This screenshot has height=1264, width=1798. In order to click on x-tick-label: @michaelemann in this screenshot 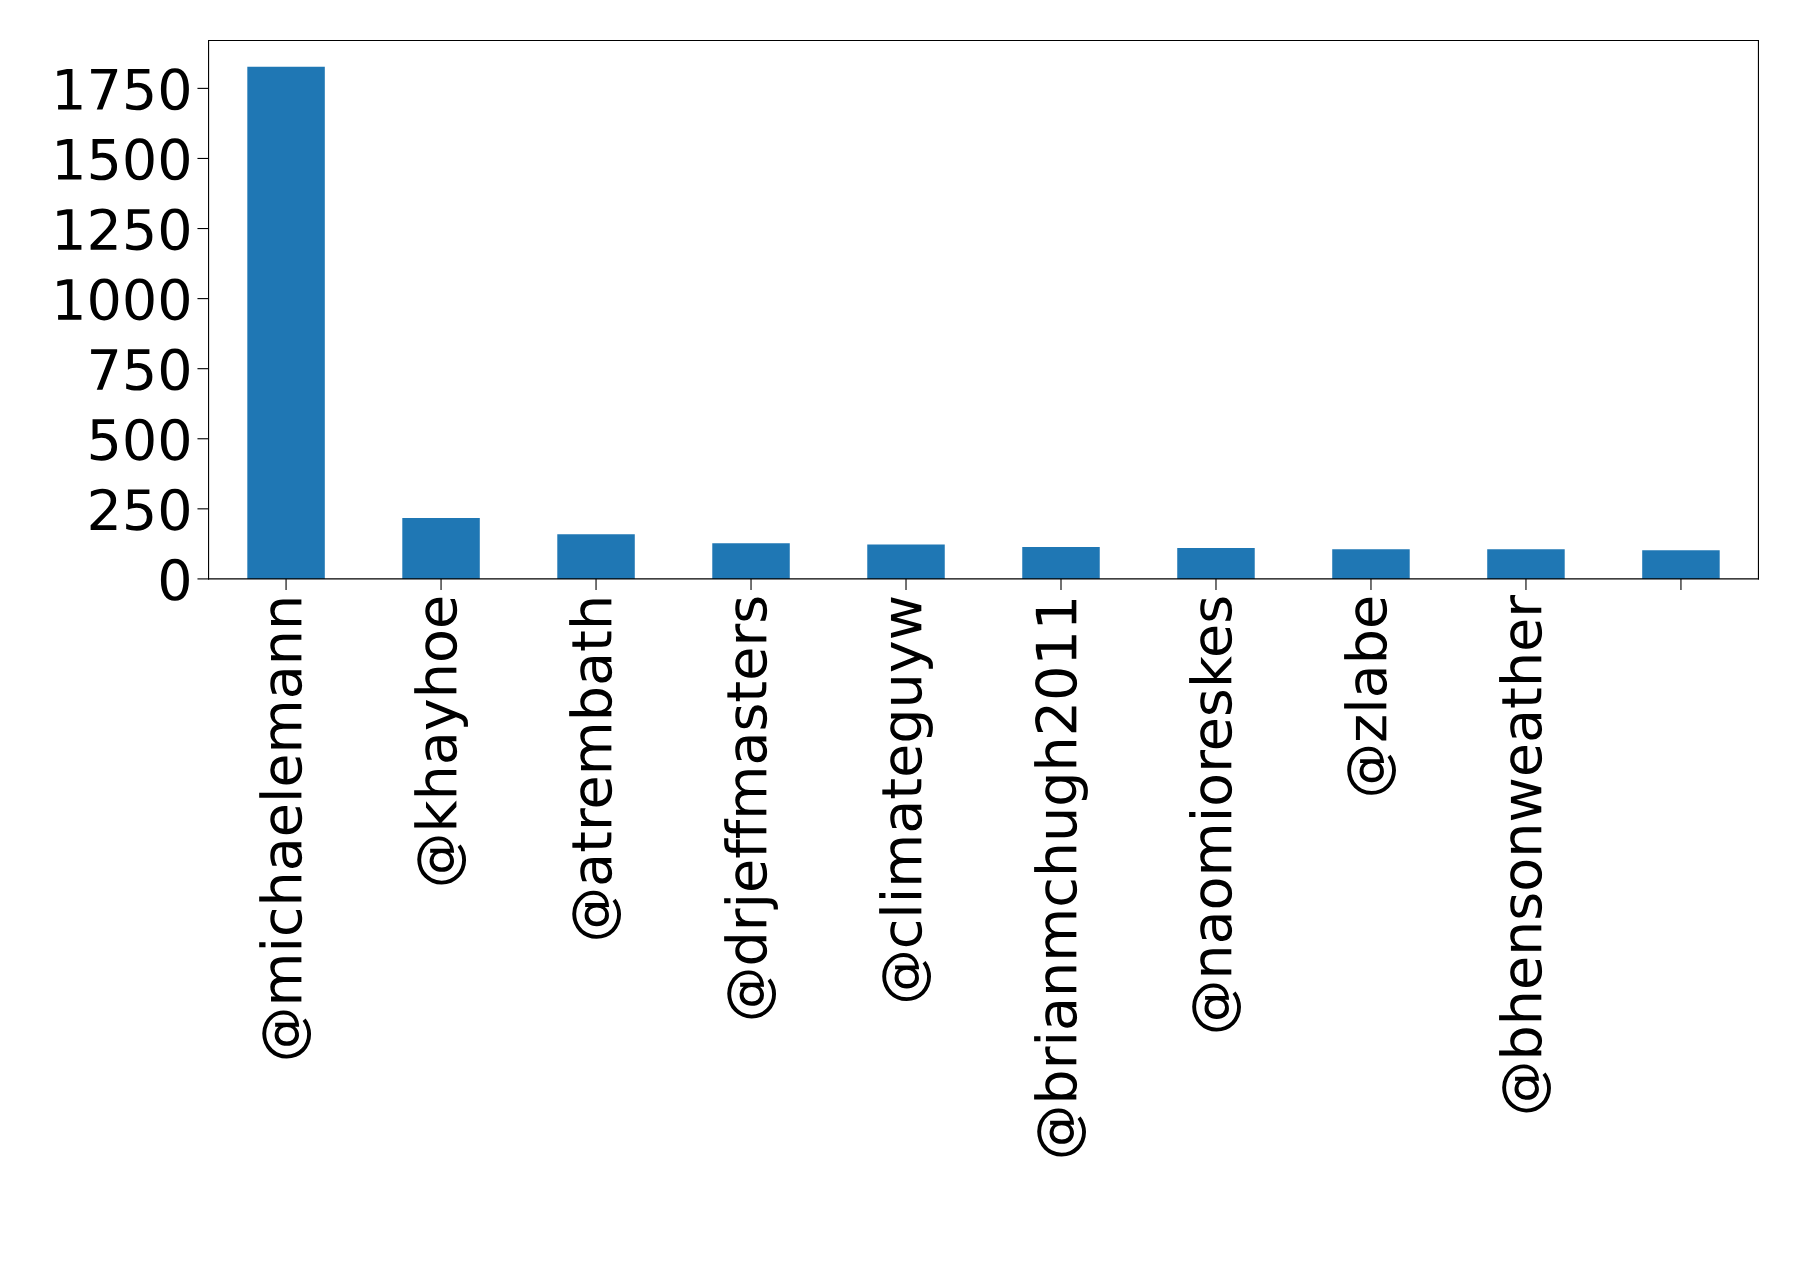, I will do `click(285, 829)`.